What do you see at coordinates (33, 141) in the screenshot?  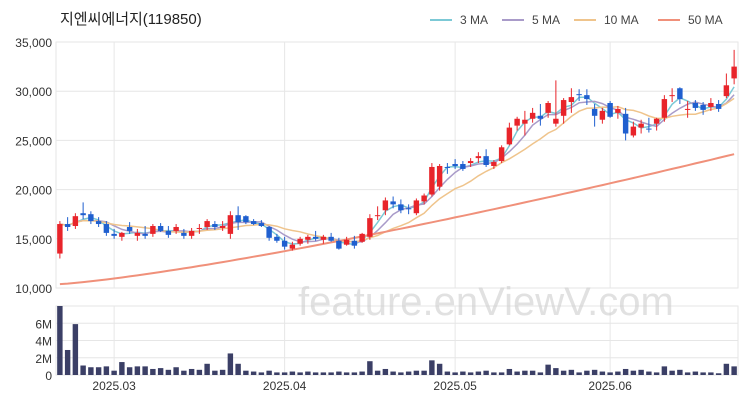 I see `price-tick-label: 25,000` at bounding box center [33, 141].